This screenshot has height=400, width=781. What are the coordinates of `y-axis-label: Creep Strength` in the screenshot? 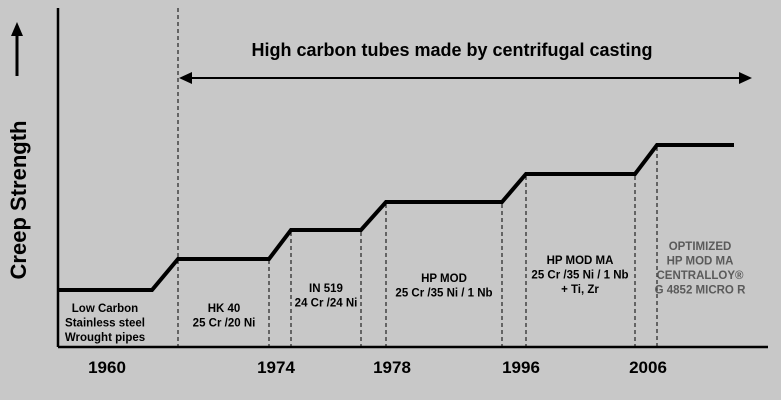 It's located at (18, 200).